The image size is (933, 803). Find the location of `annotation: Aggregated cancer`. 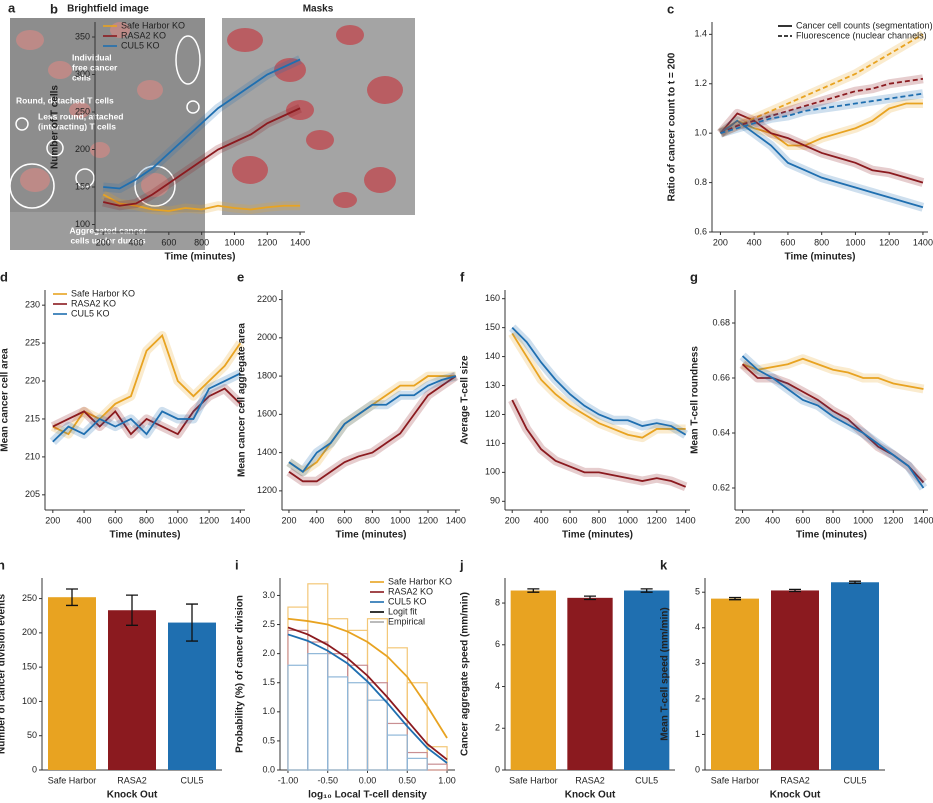

annotation: Aggregated cancer is located at coordinates (109, 230).